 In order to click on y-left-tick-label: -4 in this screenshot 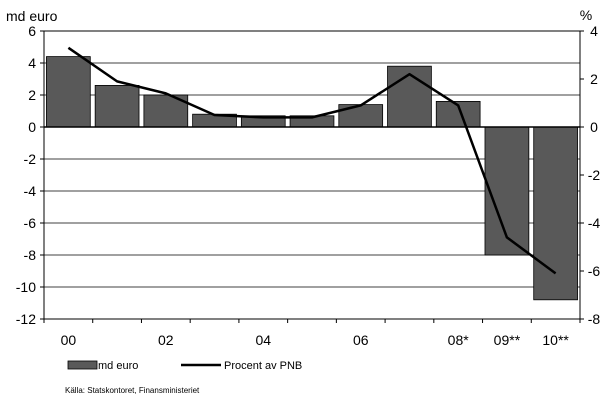, I will do `click(30, 191)`.